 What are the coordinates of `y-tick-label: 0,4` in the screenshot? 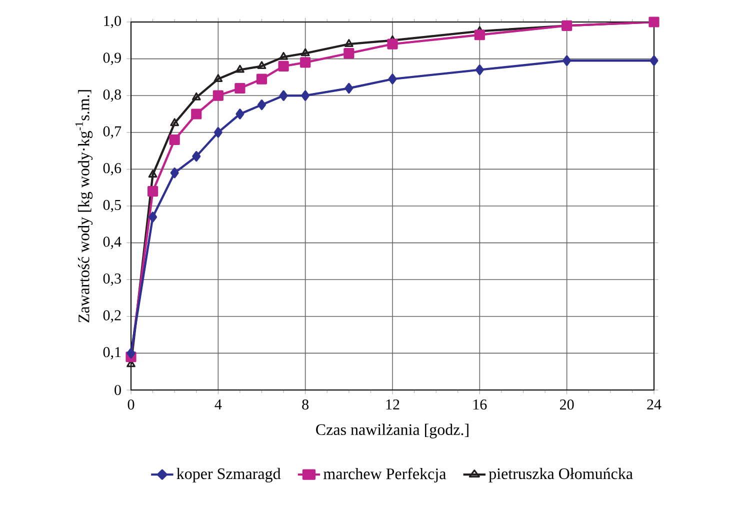 It's located at (112, 242).